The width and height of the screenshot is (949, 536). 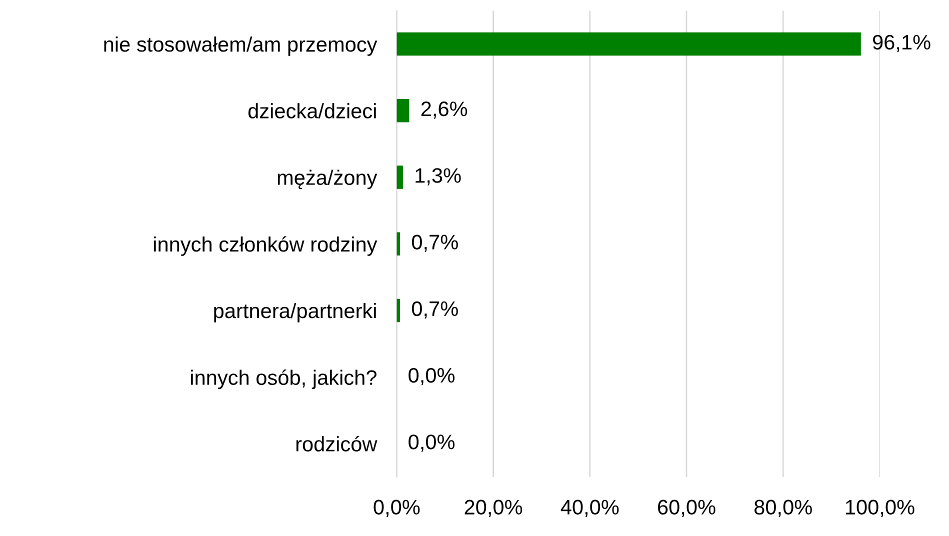 What do you see at coordinates (328, 180) in the screenshot?
I see `y-tick-label: męża/żony` at bounding box center [328, 180].